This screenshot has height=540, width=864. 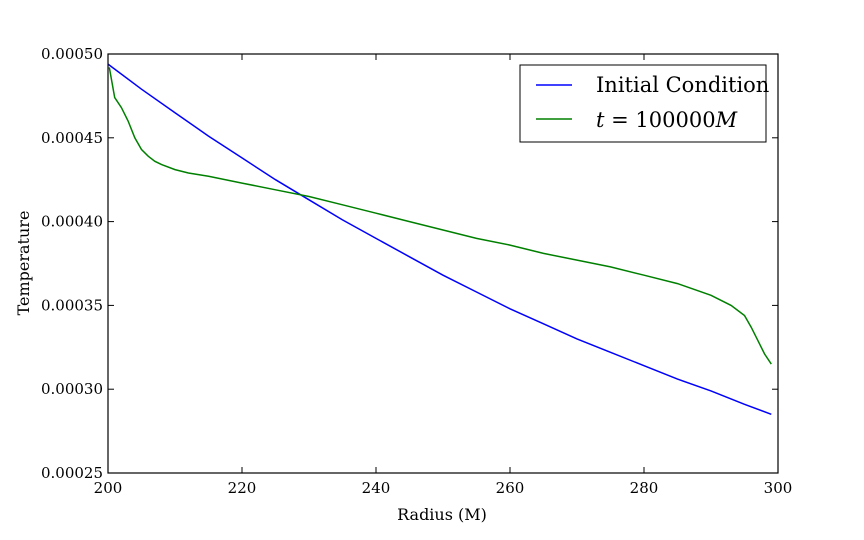 I want to click on legend-label-t-100000m: t = 100000M, so click(x=667, y=120).